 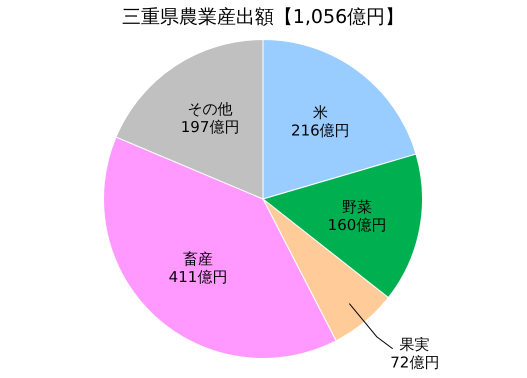 I want to click on slice-label: 米, so click(x=320, y=112).